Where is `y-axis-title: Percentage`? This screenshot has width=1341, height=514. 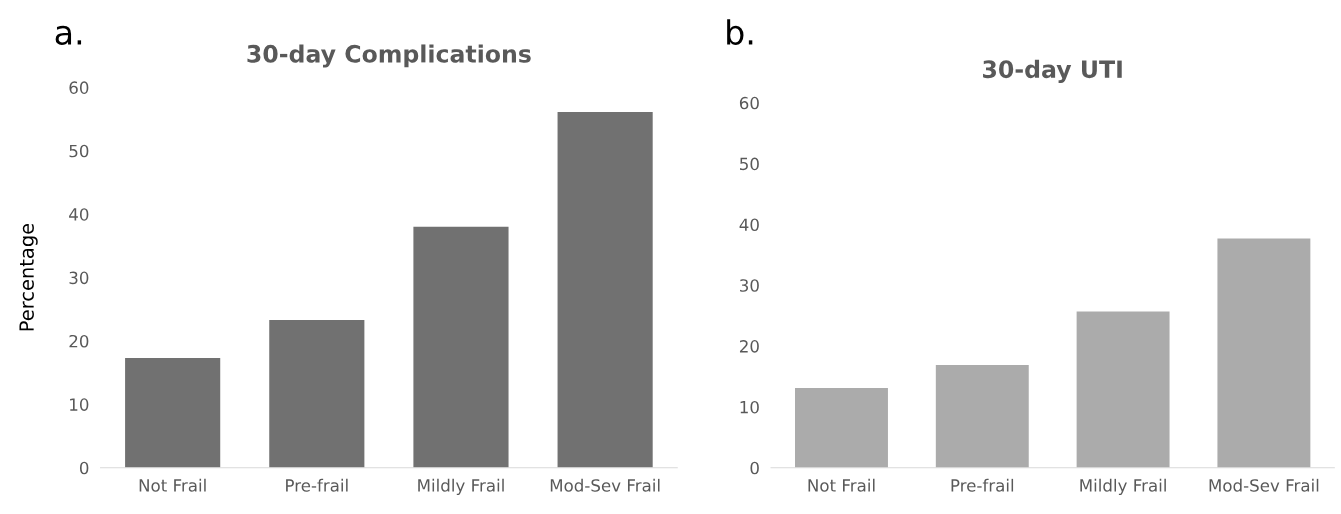 y-axis-title: Percentage is located at coordinates (28, 277).